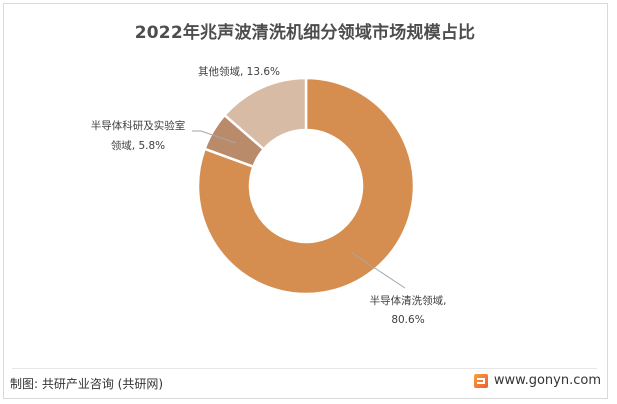  What do you see at coordinates (214, 137) in the screenshot?
I see `leader-line-lab` at bounding box center [214, 137].